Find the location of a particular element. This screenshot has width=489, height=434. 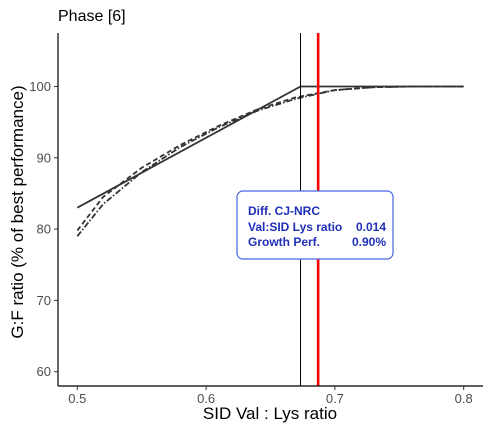

x-tick-label: 0.7 is located at coordinates (335, 398).